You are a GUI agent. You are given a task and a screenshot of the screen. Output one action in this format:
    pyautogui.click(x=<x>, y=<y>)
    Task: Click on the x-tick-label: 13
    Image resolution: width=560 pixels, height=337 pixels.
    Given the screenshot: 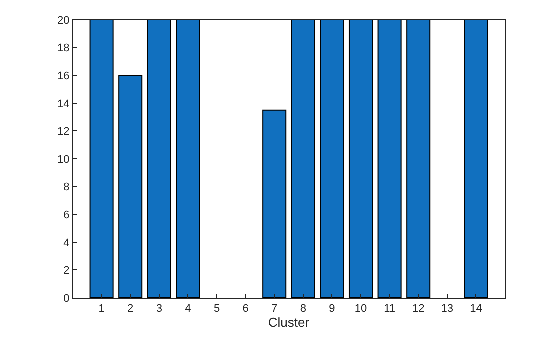 What is the action you would take?
    pyautogui.click(x=447, y=309)
    